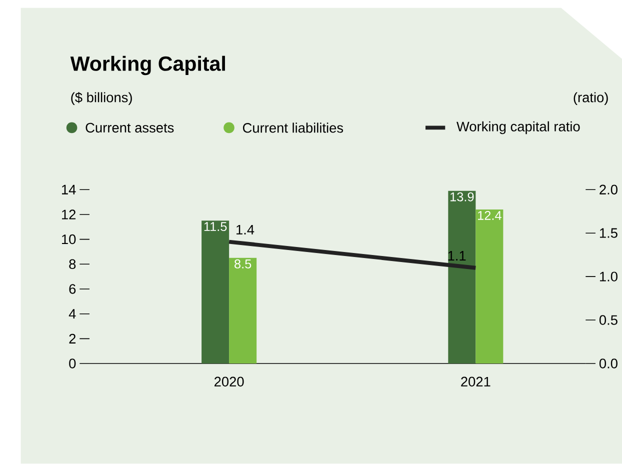 The height and width of the screenshot is (464, 622). I want to click on legend-label: Working capital ratio, so click(518, 127).